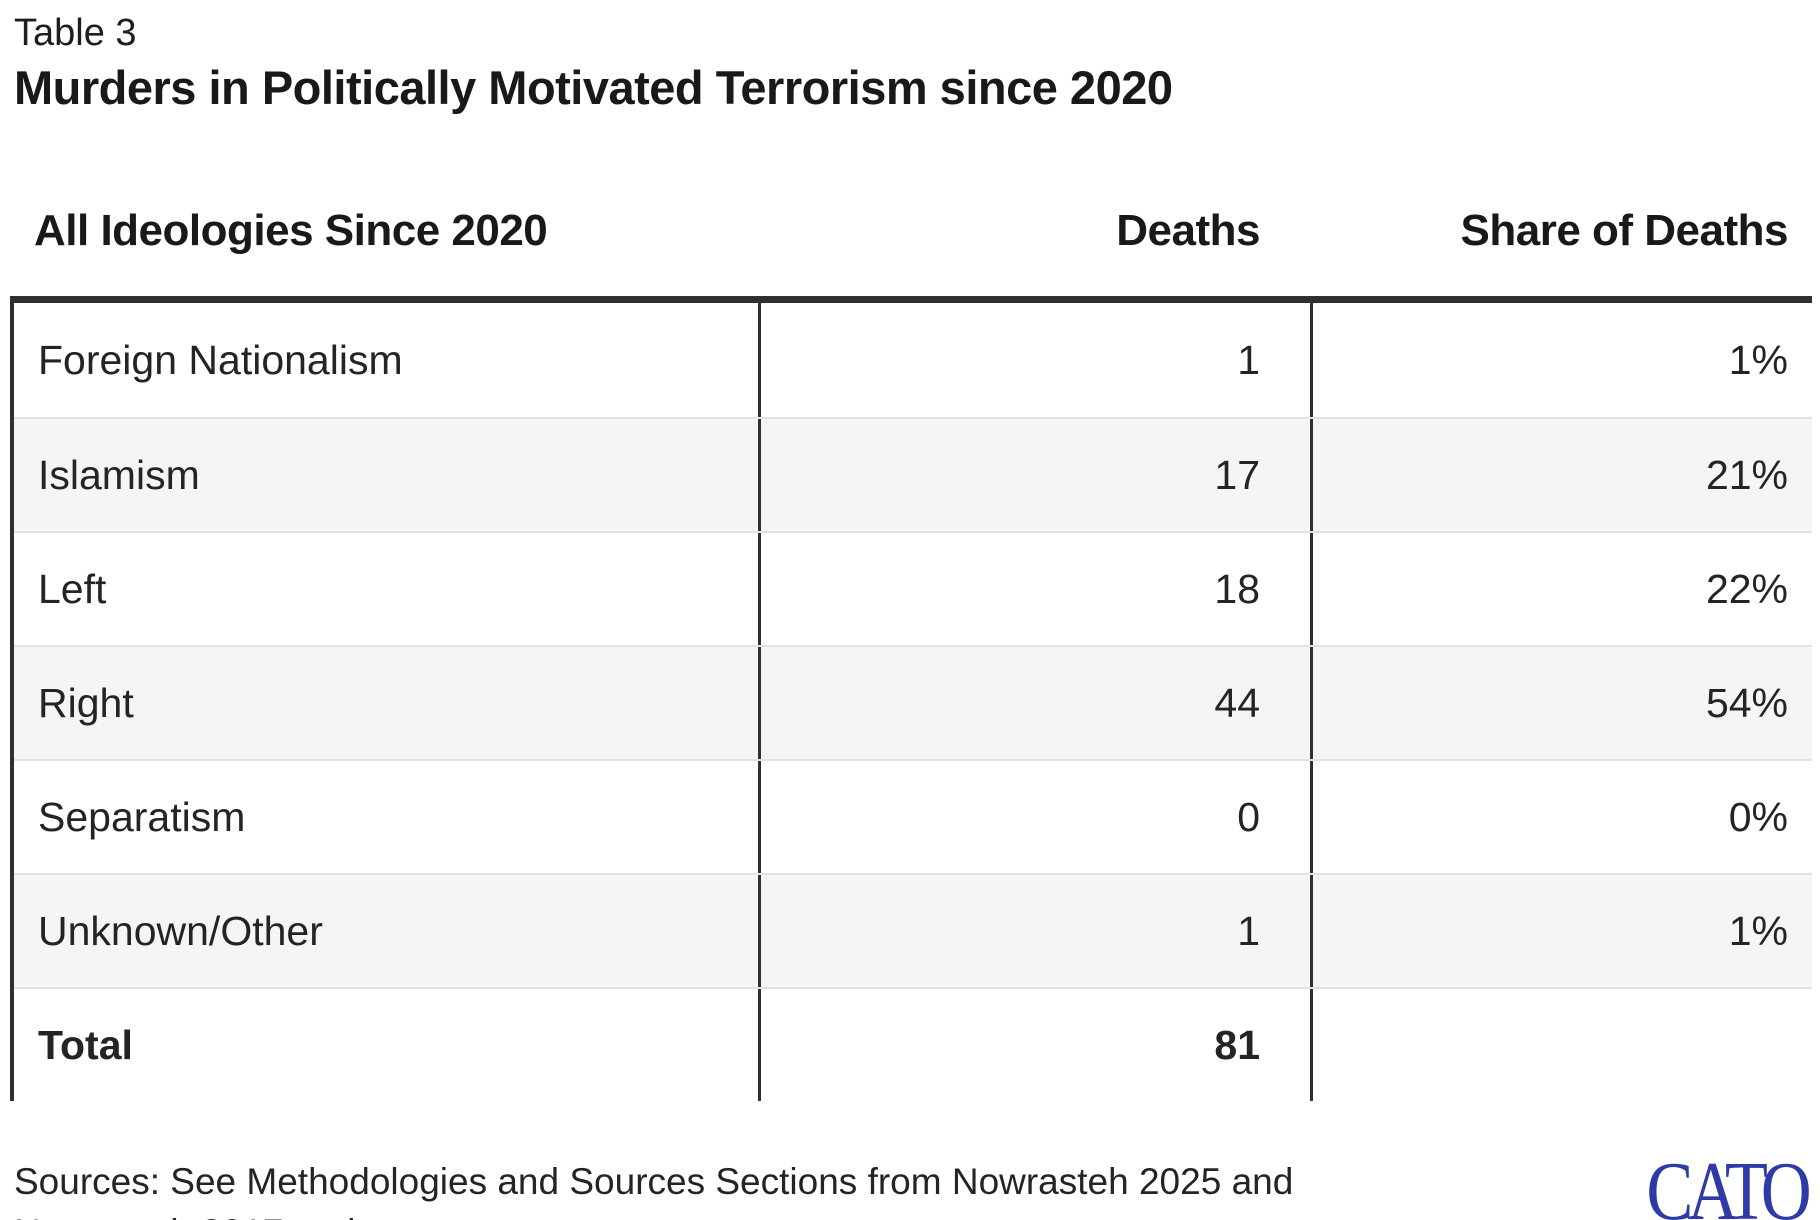 This screenshot has width=1820, height=1220. I want to click on table-row: Foreign Nationalism 1 1%, so click(913, 360).